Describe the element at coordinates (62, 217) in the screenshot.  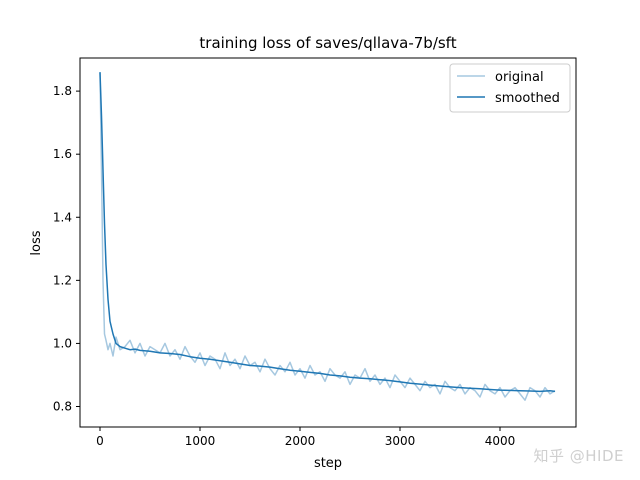
I see `y-tick-label: 1.4` at that location.